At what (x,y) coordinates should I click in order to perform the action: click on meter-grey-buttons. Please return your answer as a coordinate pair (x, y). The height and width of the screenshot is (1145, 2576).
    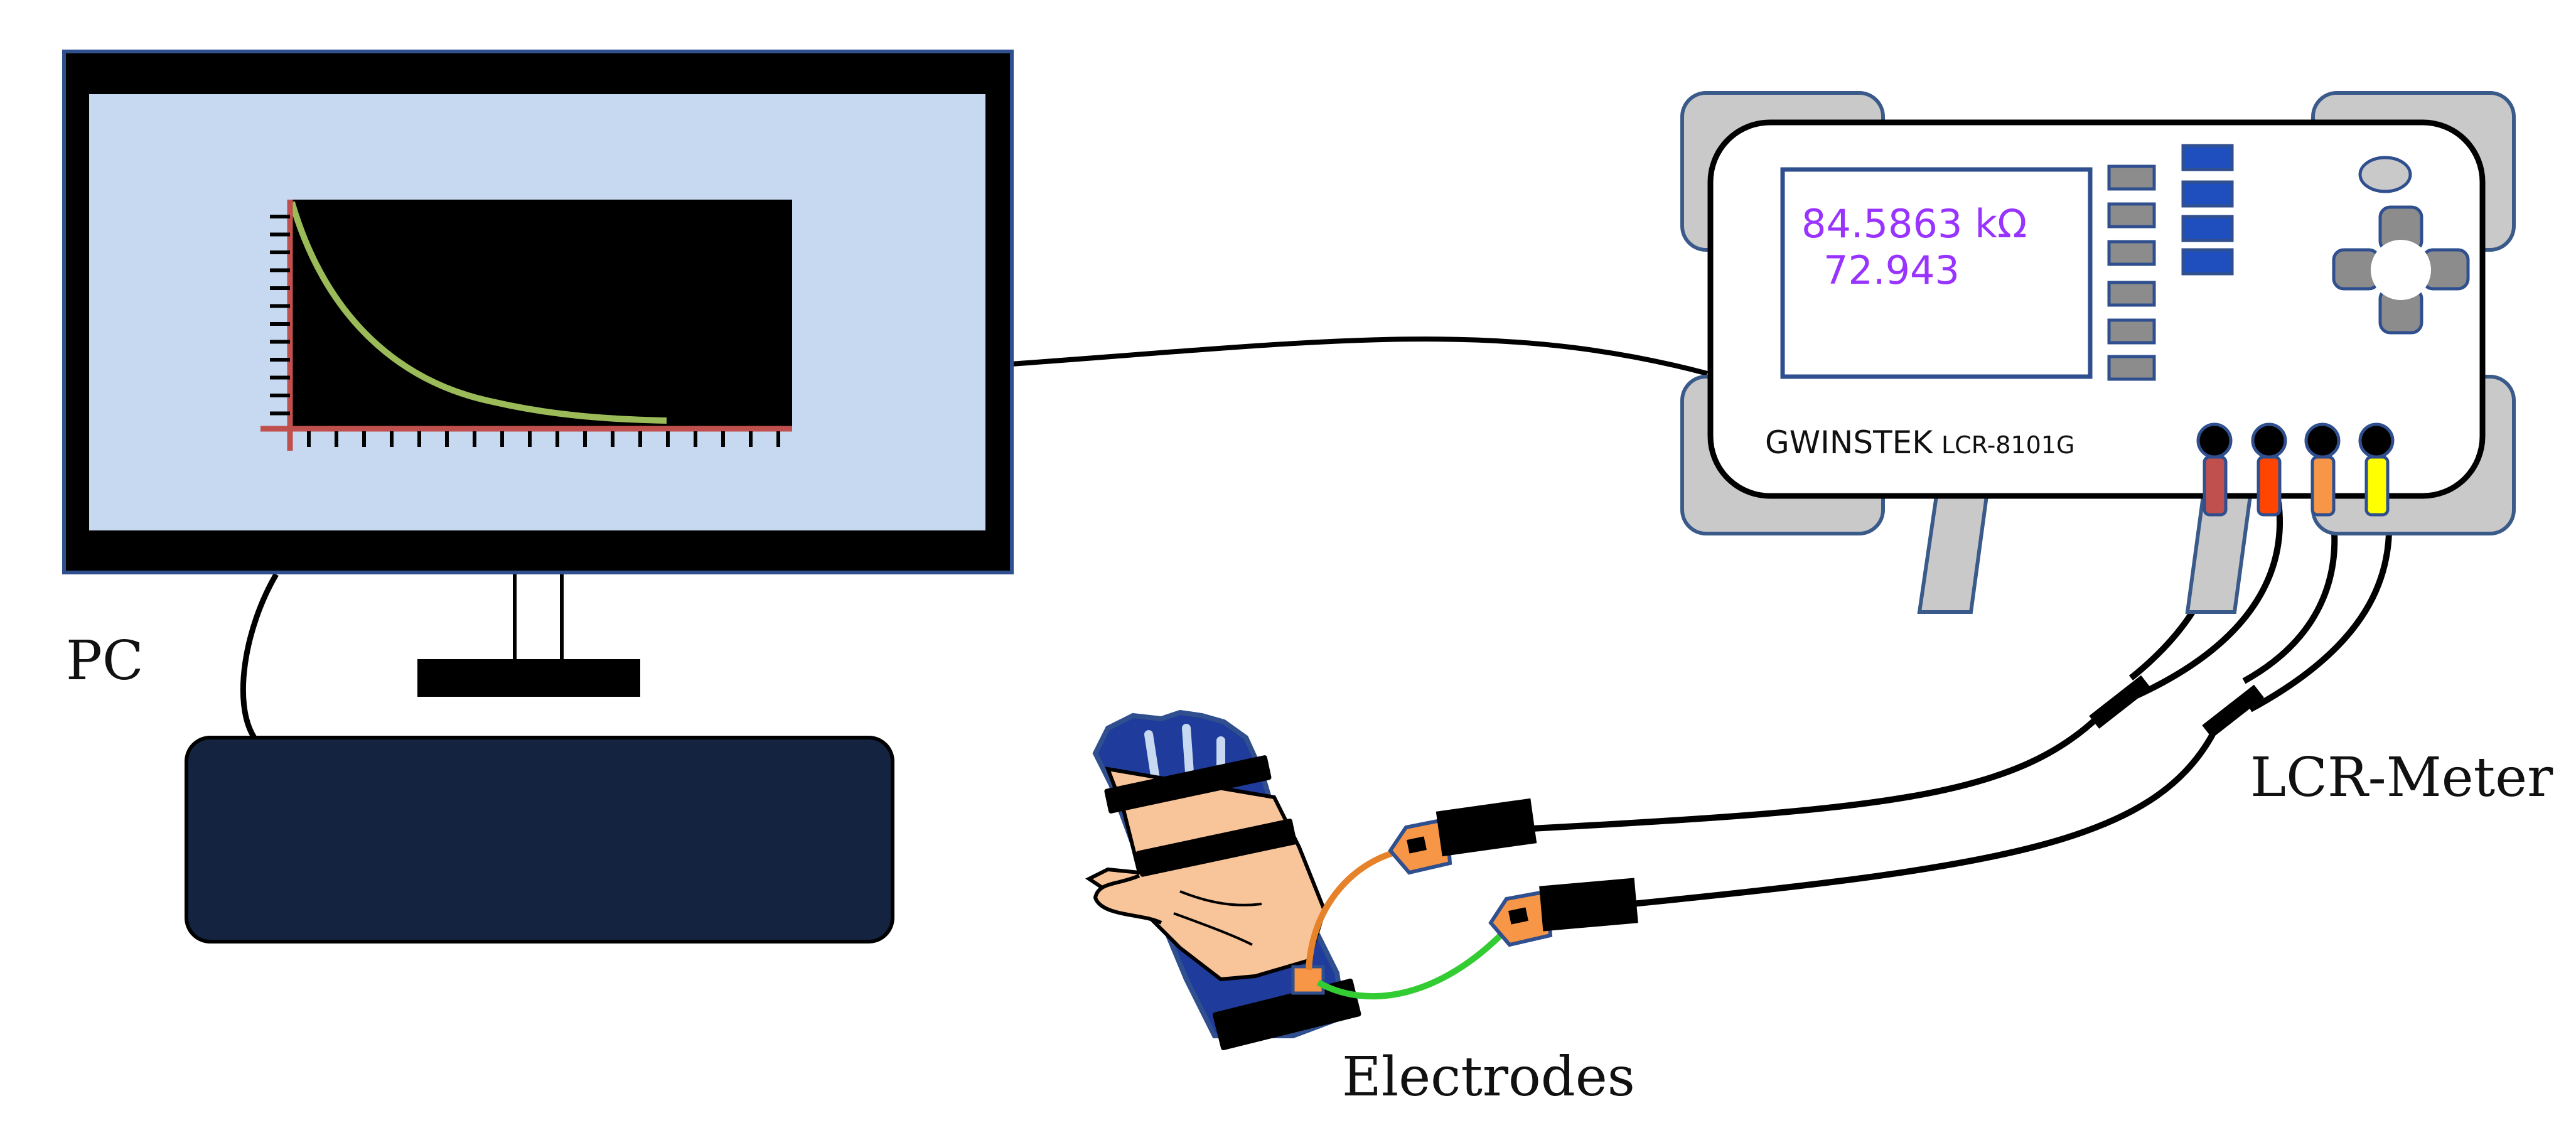
    Looking at the image, I should click on (2131, 272).